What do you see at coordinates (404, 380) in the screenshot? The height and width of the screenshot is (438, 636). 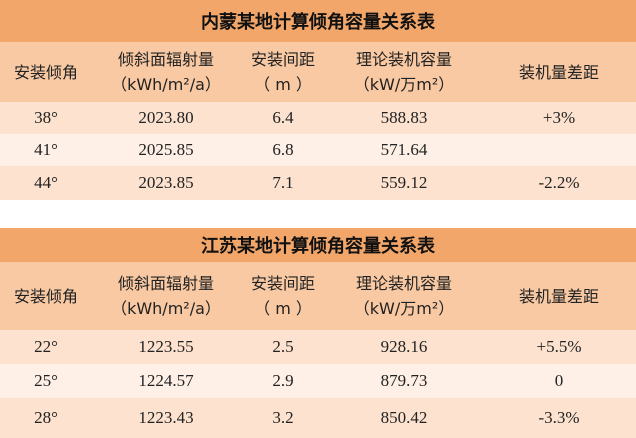 I see `table-cell: 879.73` at bounding box center [404, 380].